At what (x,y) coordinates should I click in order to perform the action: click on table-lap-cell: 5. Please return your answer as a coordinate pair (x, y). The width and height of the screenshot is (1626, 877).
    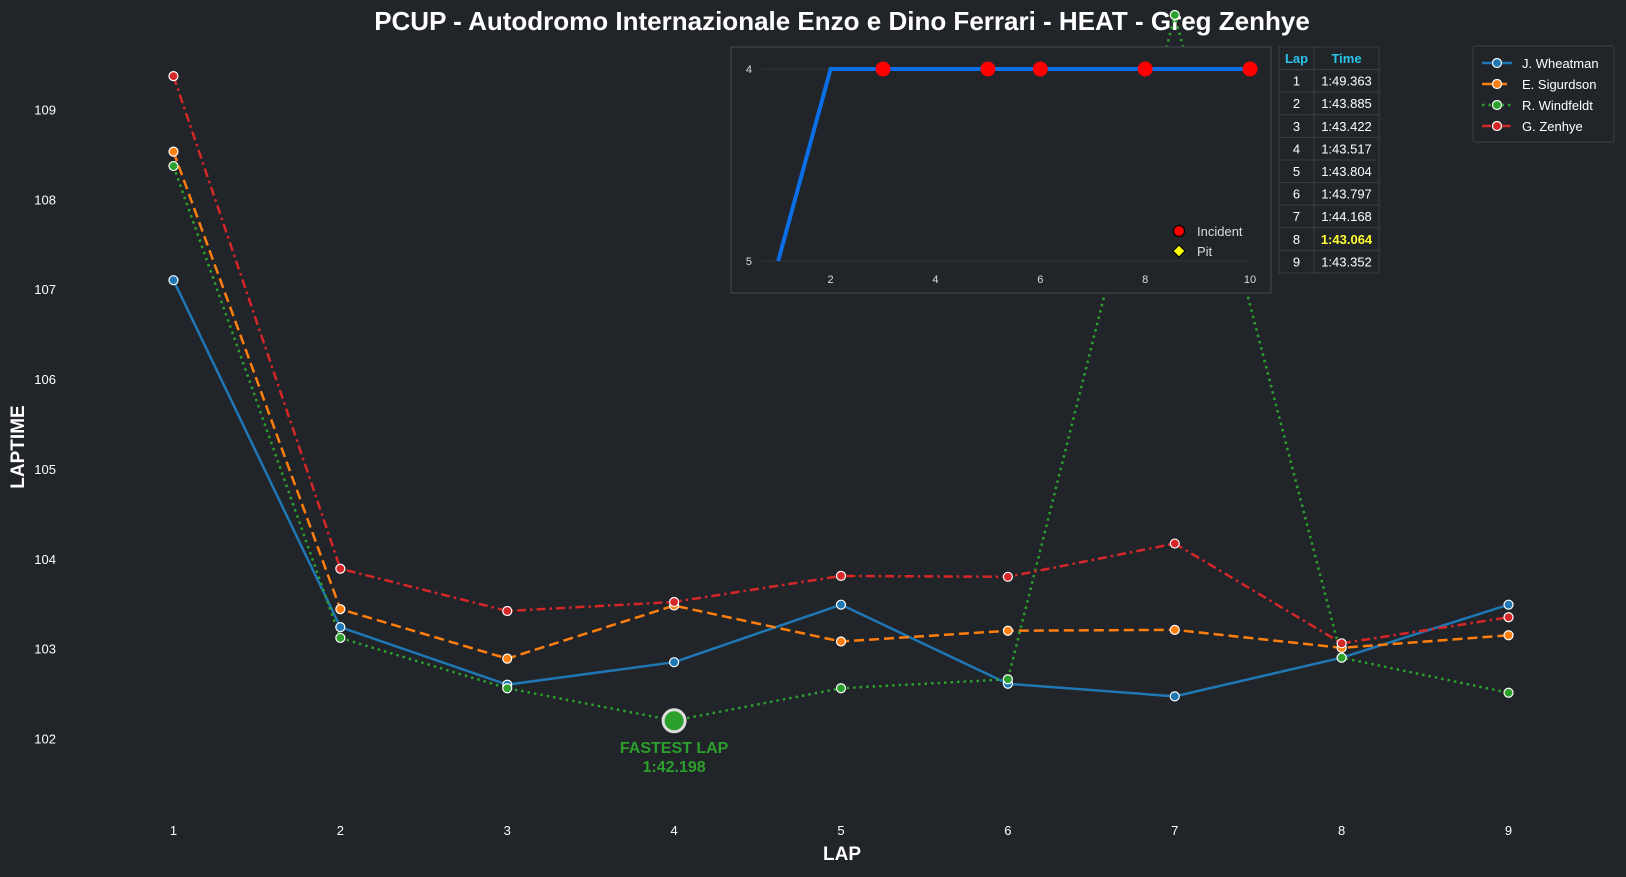
    Looking at the image, I should click on (1296, 171).